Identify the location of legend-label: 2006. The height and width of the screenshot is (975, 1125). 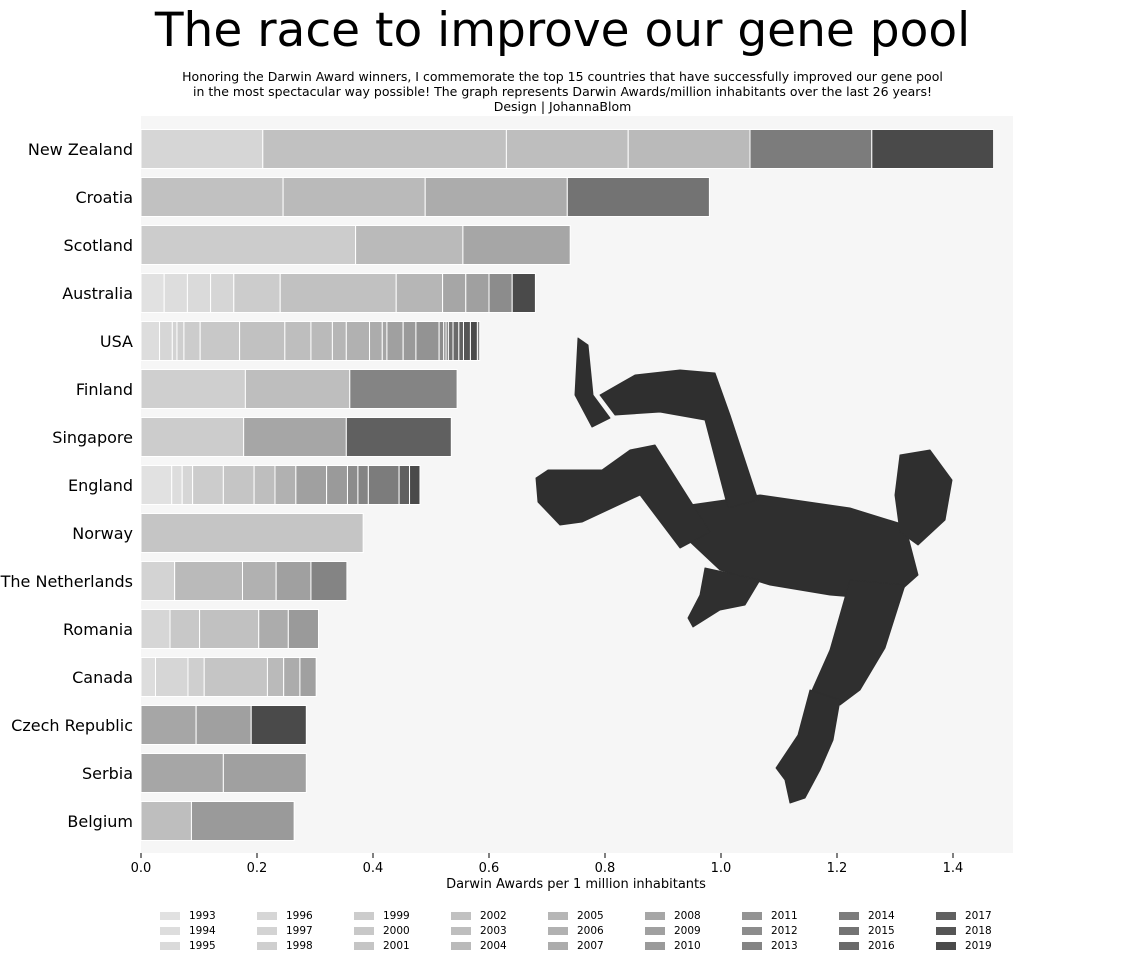
(590, 930).